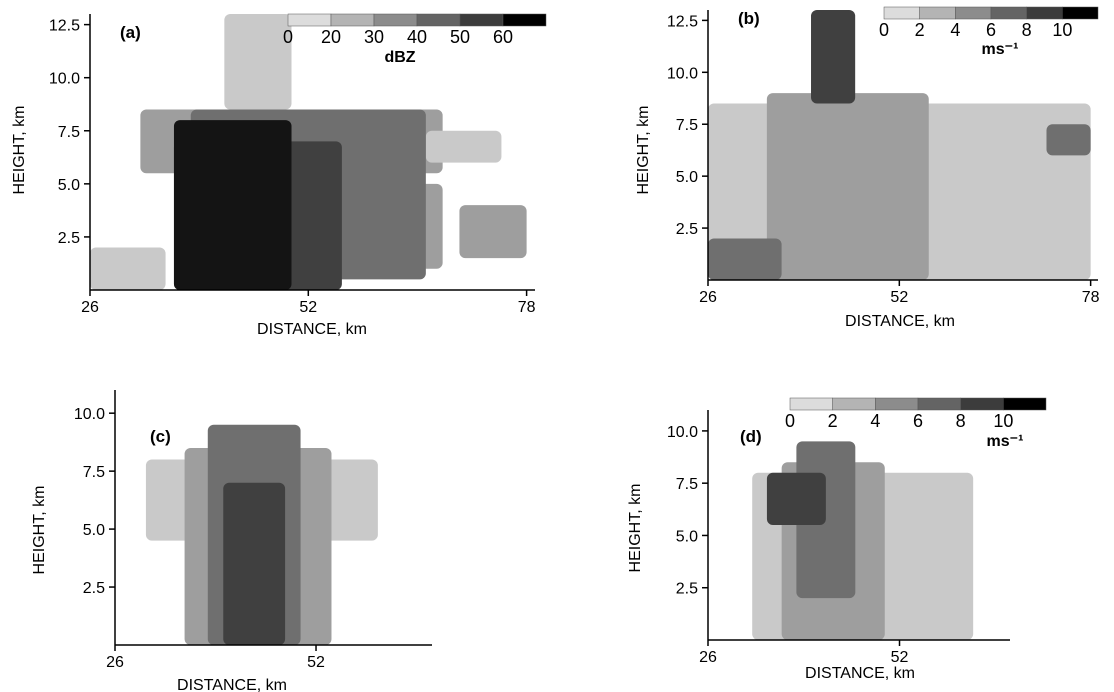 The image size is (1114, 692). I want to click on colorbar: 0 20 30 40 50 60 dBZ, so click(415, 39).